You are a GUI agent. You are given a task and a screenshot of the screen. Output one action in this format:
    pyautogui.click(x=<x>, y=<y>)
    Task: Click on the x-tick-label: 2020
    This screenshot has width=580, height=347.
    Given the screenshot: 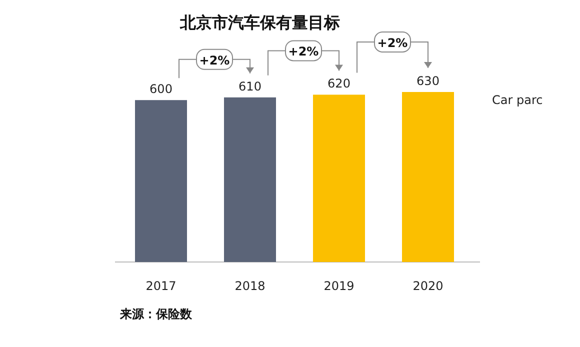 What is the action you would take?
    pyautogui.click(x=428, y=286)
    